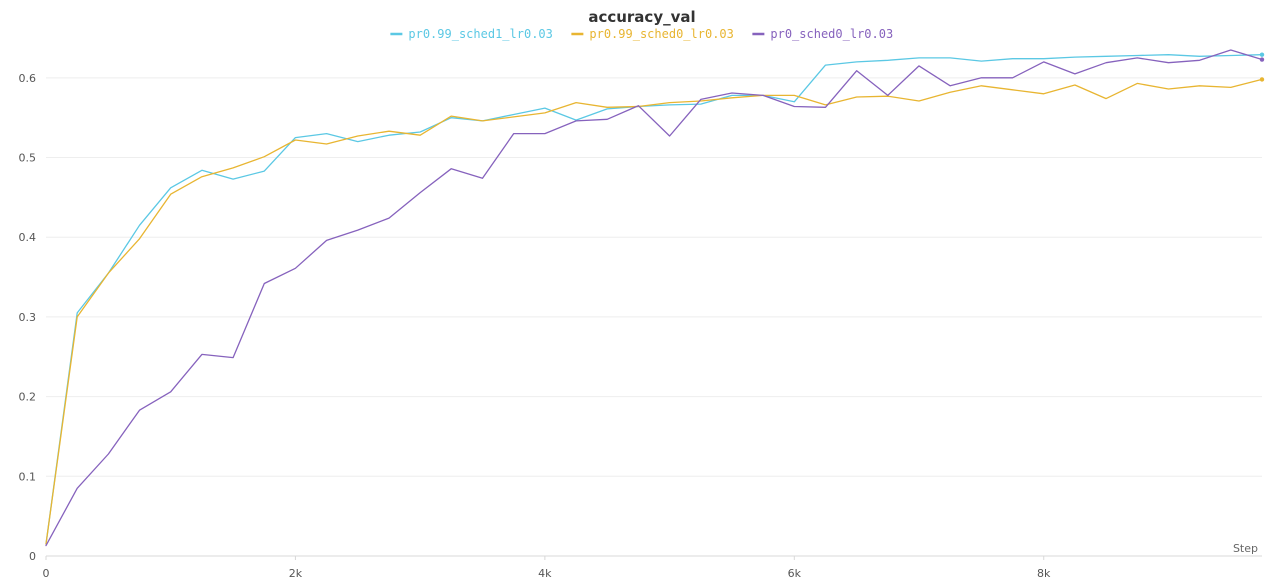 The image size is (1280, 586). What do you see at coordinates (296, 573) in the screenshot?
I see `x-tick-label: 2k` at bounding box center [296, 573].